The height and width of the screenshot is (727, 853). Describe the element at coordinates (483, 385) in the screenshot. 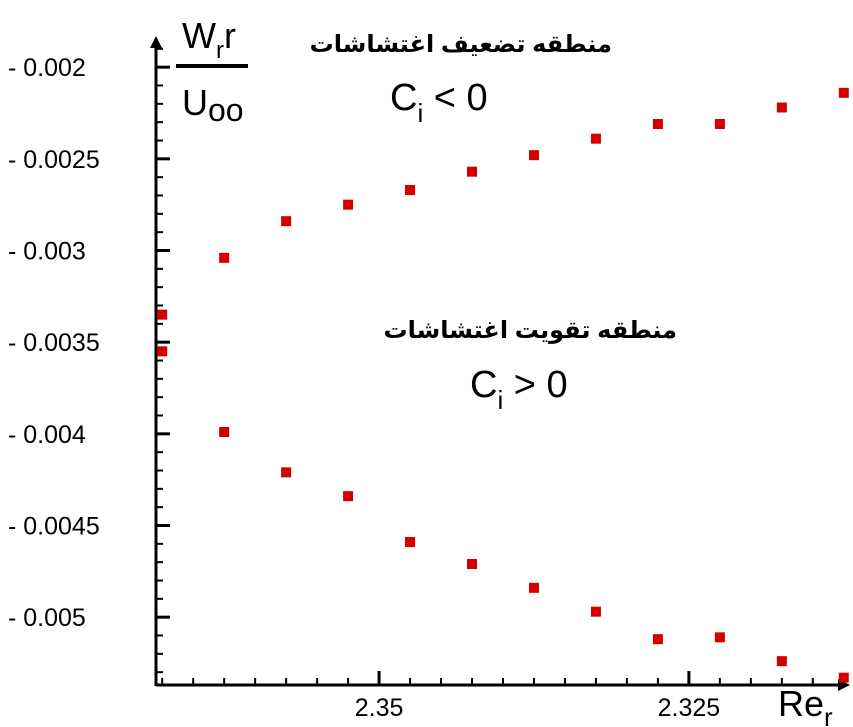

I see `annotation-lower-cond-main: C` at that location.